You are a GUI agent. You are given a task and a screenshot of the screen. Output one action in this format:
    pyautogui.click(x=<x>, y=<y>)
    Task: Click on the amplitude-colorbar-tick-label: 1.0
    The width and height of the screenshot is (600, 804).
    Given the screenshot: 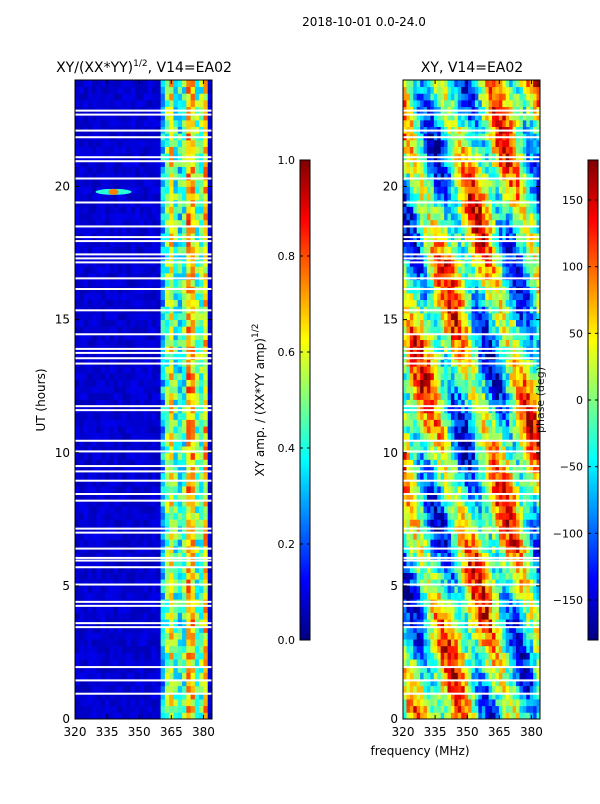 What is the action you would take?
    pyautogui.click(x=287, y=160)
    